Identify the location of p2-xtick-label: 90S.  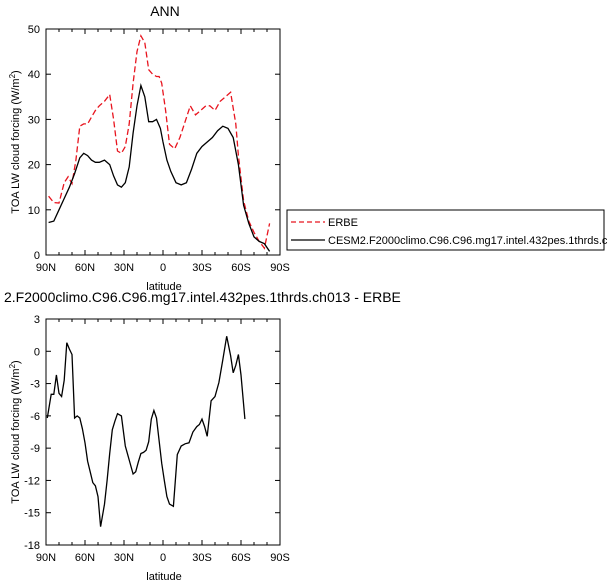
(280, 558).